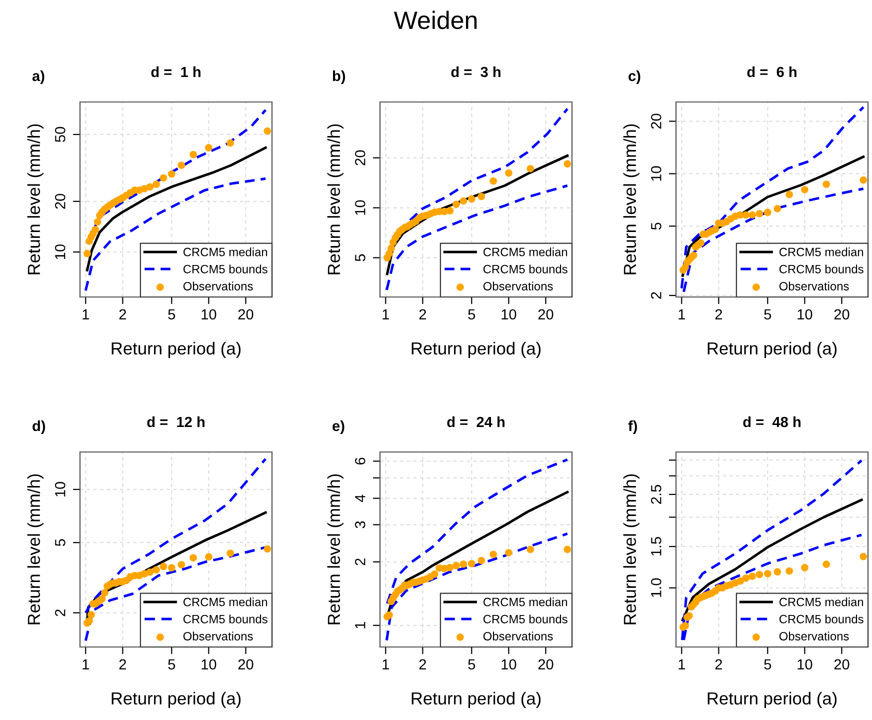 This screenshot has height=720, width=872. Describe the element at coordinates (360, 461) in the screenshot. I see `y-tick-label: 6` at that location.